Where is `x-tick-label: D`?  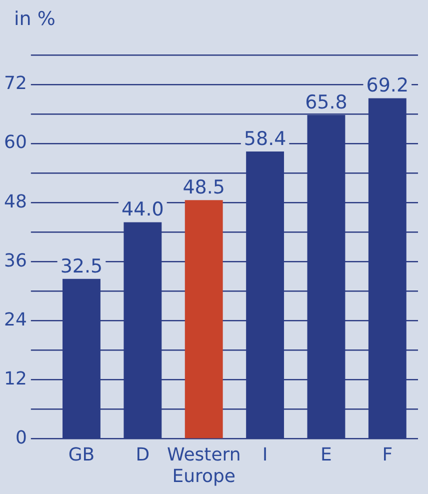
x-tick-label: D is located at coordinates (143, 455).